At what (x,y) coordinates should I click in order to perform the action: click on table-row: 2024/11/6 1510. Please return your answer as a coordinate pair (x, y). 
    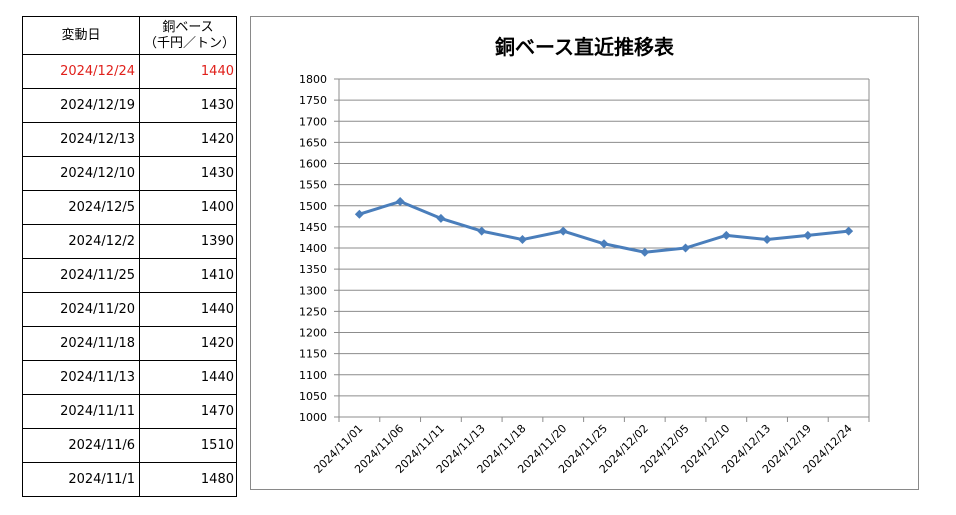
    Looking at the image, I should click on (129, 445).